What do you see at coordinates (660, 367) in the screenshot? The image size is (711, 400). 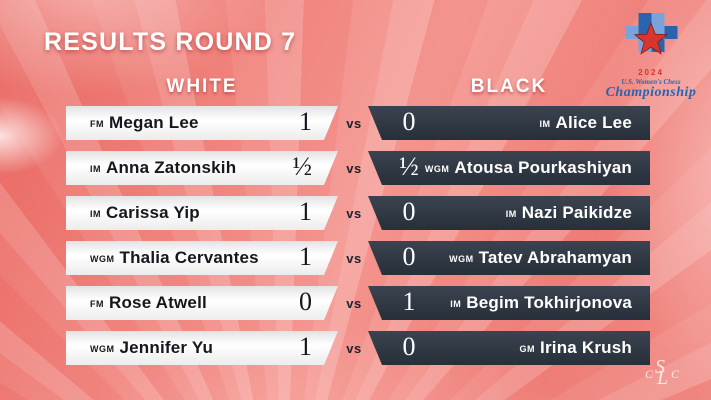 I see `monogram-letter: S` at bounding box center [660, 367].